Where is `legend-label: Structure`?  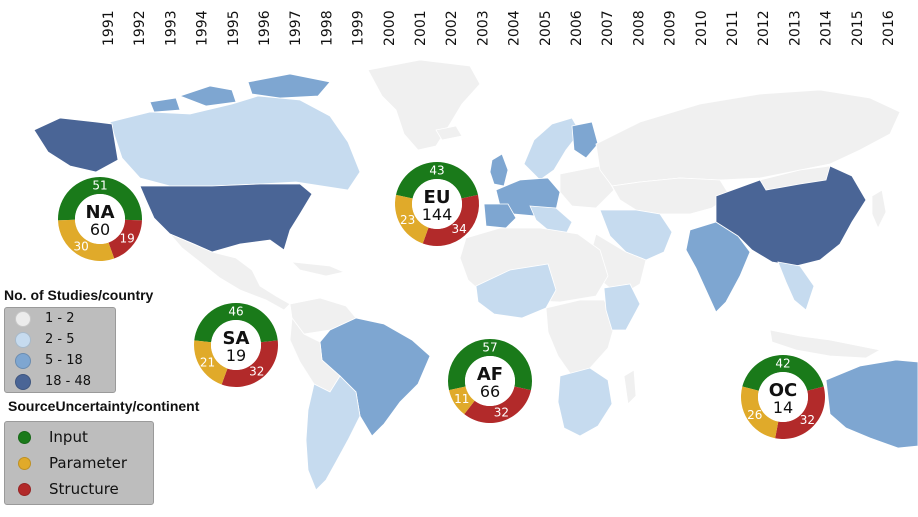
legend-label: Structure is located at coordinates (84, 489).